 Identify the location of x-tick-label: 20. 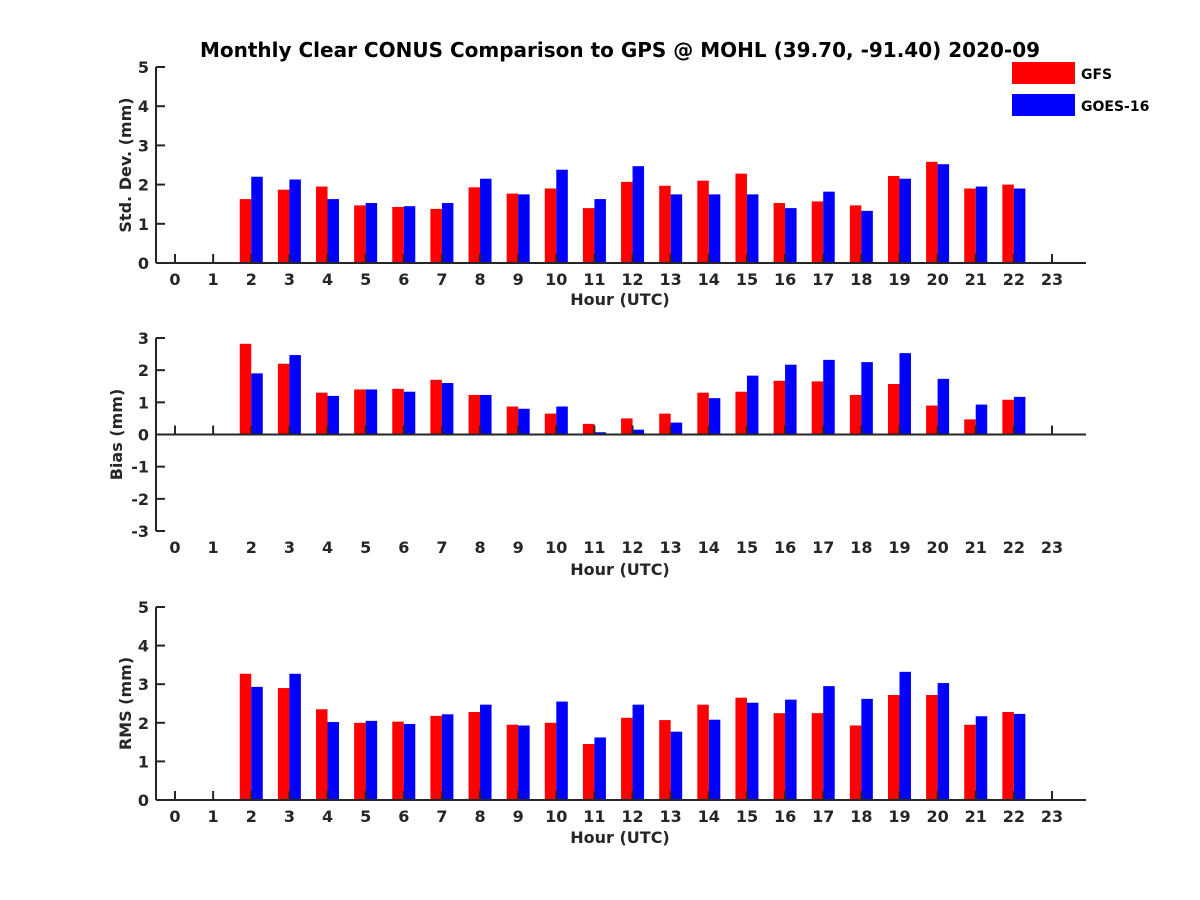
(937, 547).